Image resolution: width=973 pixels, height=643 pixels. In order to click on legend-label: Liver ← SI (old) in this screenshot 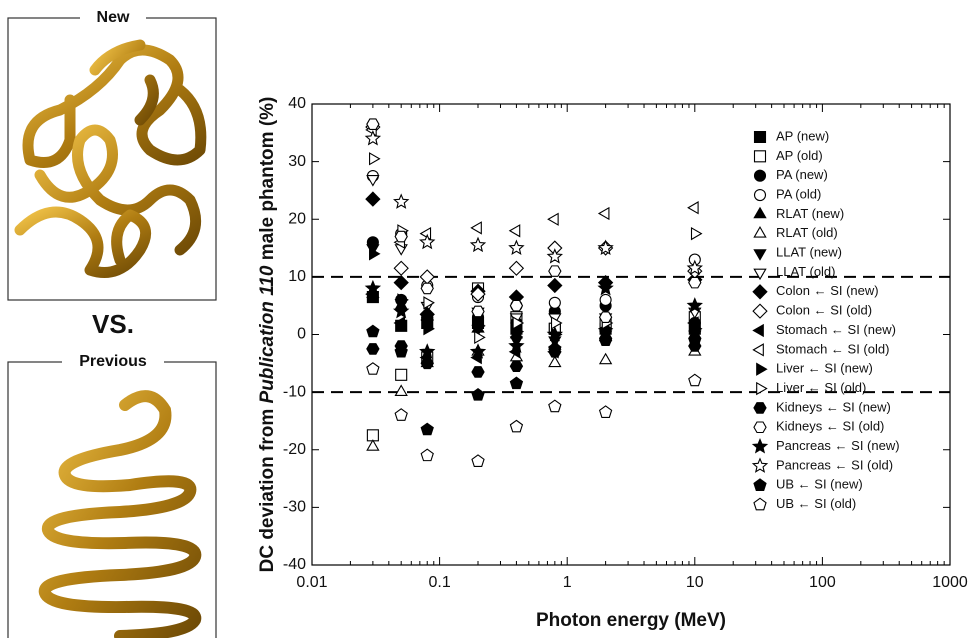, I will do `click(821, 387)`.